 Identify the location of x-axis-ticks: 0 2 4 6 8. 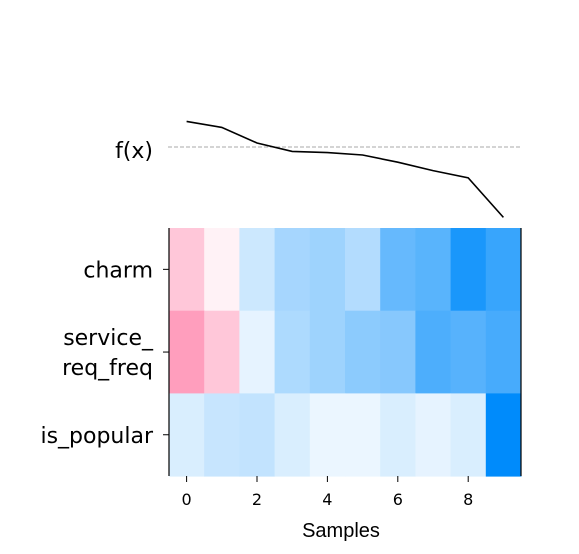
(327, 492).